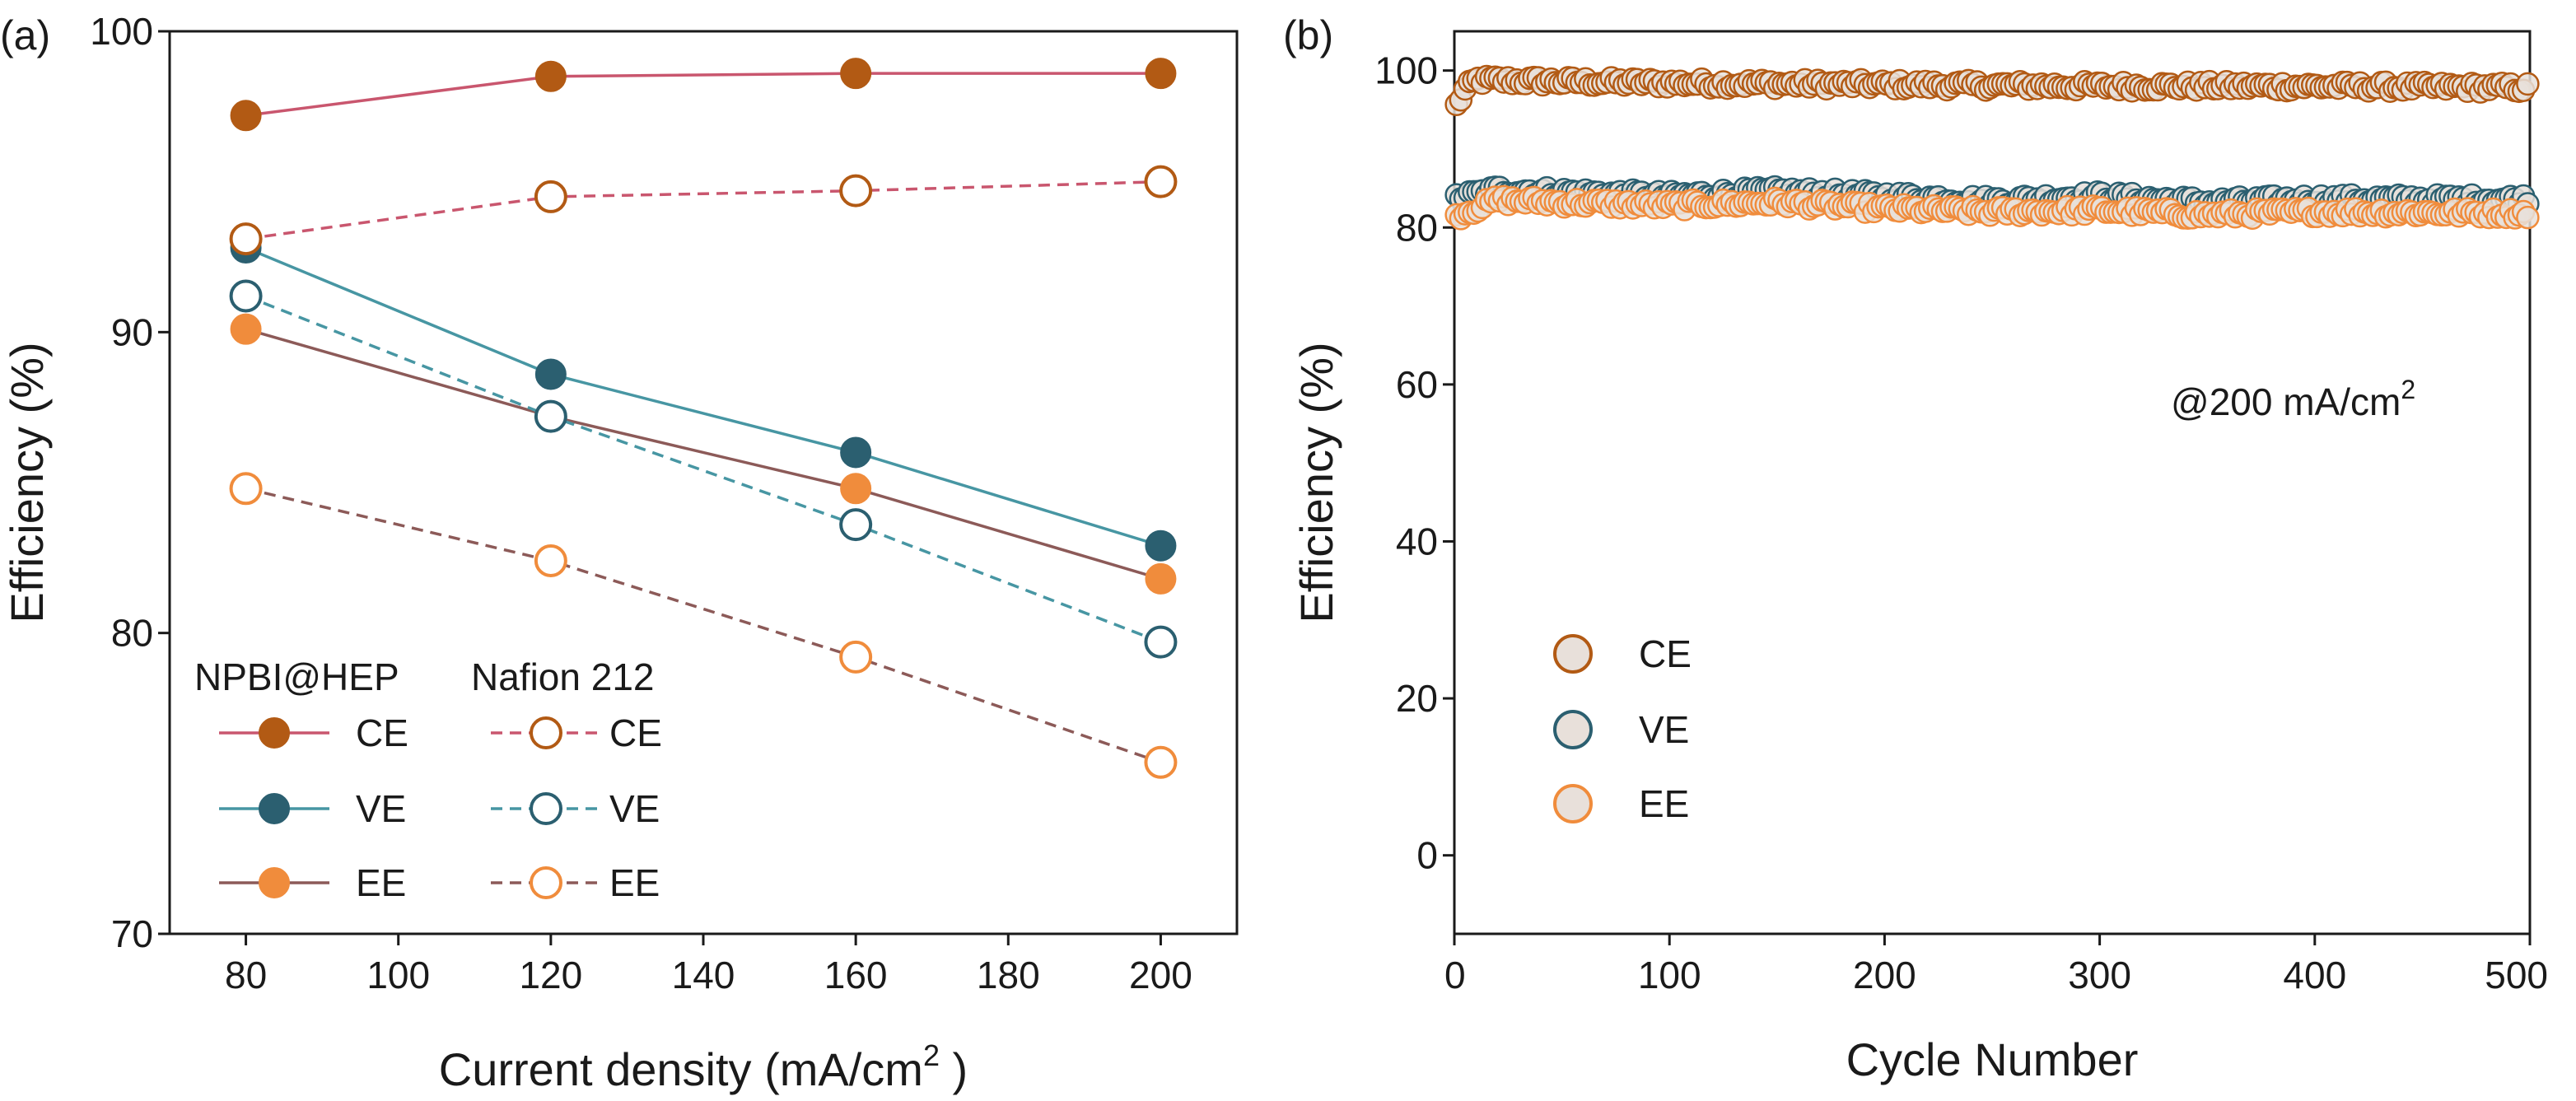  Describe the element at coordinates (398, 975) in the screenshot. I see `x-tick-label-100: 100` at that location.